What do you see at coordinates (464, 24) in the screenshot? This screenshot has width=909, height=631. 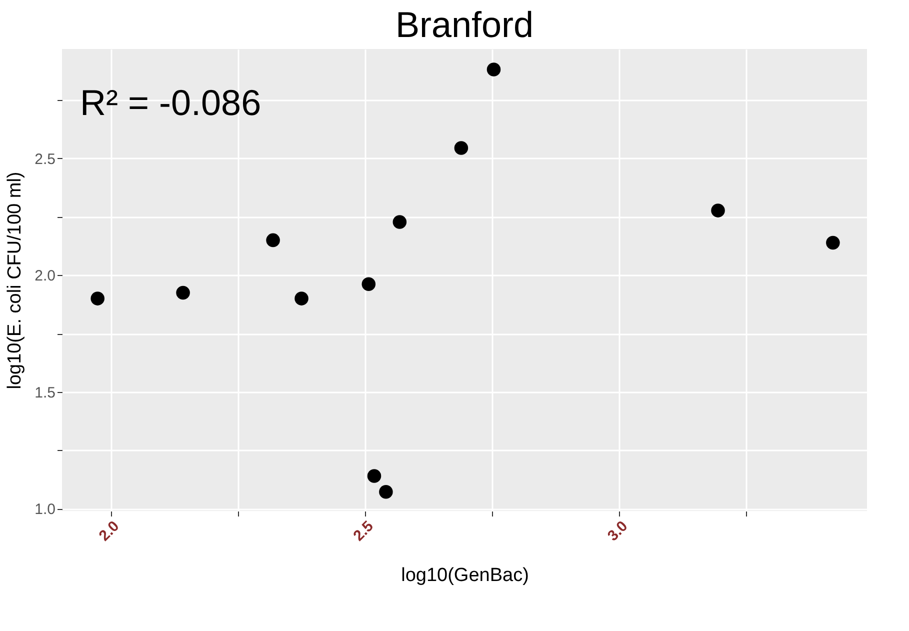 I see `chart-title: Branford` at bounding box center [464, 24].